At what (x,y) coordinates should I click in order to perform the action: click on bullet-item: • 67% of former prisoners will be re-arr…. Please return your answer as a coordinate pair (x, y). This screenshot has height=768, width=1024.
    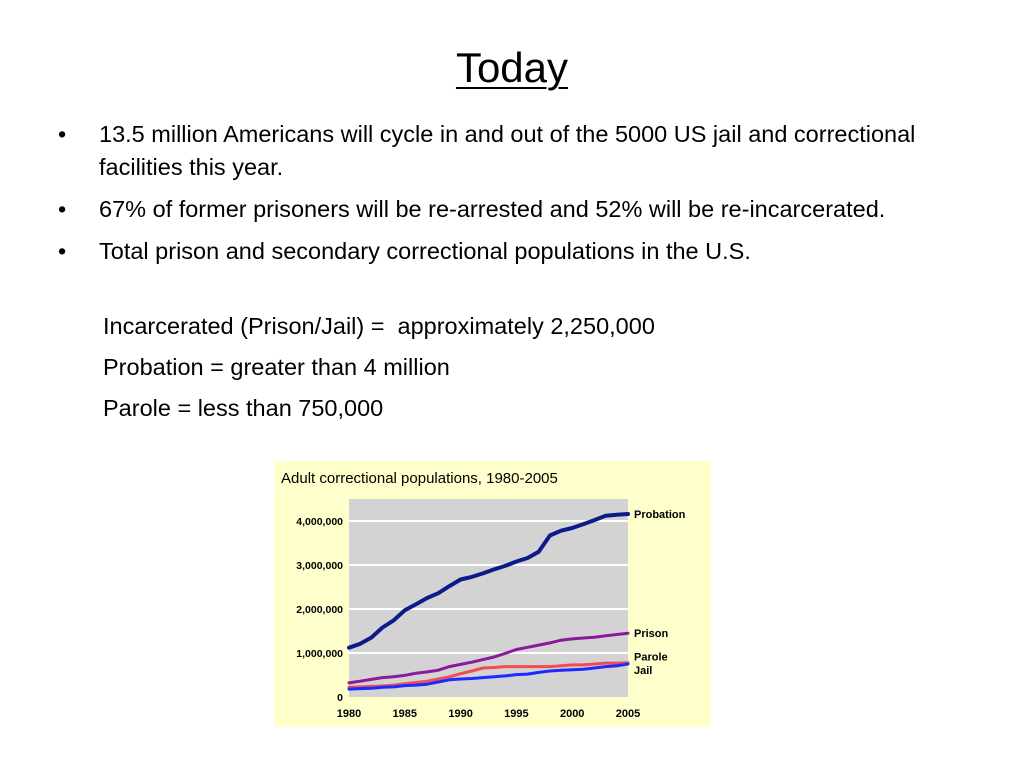
    Looking at the image, I should click on (508, 209).